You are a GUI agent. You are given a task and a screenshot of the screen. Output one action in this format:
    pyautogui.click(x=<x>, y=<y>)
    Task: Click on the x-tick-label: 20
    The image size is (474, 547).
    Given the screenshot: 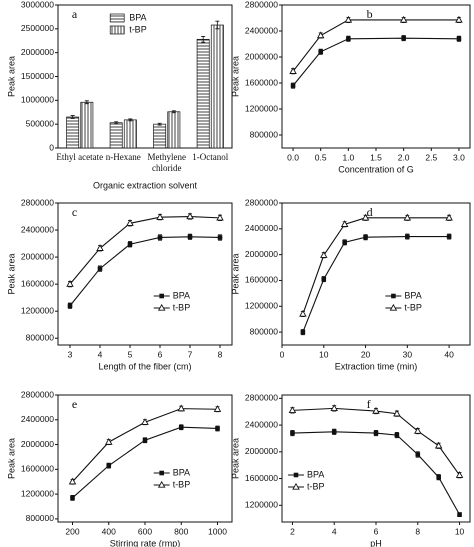 What is the action you would take?
    pyautogui.click(x=366, y=354)
    